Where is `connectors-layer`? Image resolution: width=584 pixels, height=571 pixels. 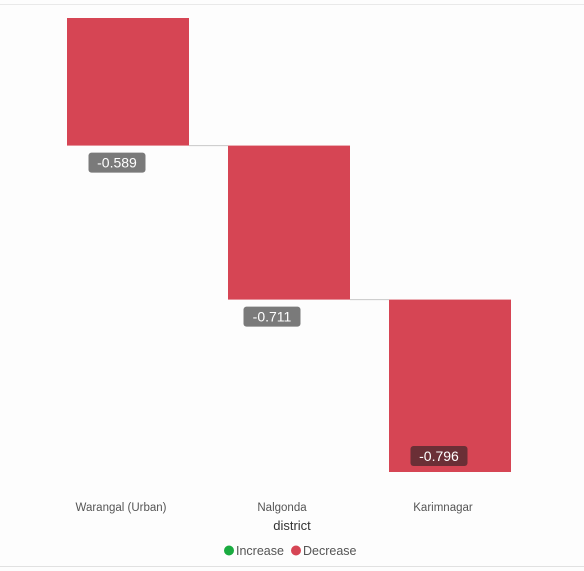
connectors-layer is located at coordinates (289, 223).